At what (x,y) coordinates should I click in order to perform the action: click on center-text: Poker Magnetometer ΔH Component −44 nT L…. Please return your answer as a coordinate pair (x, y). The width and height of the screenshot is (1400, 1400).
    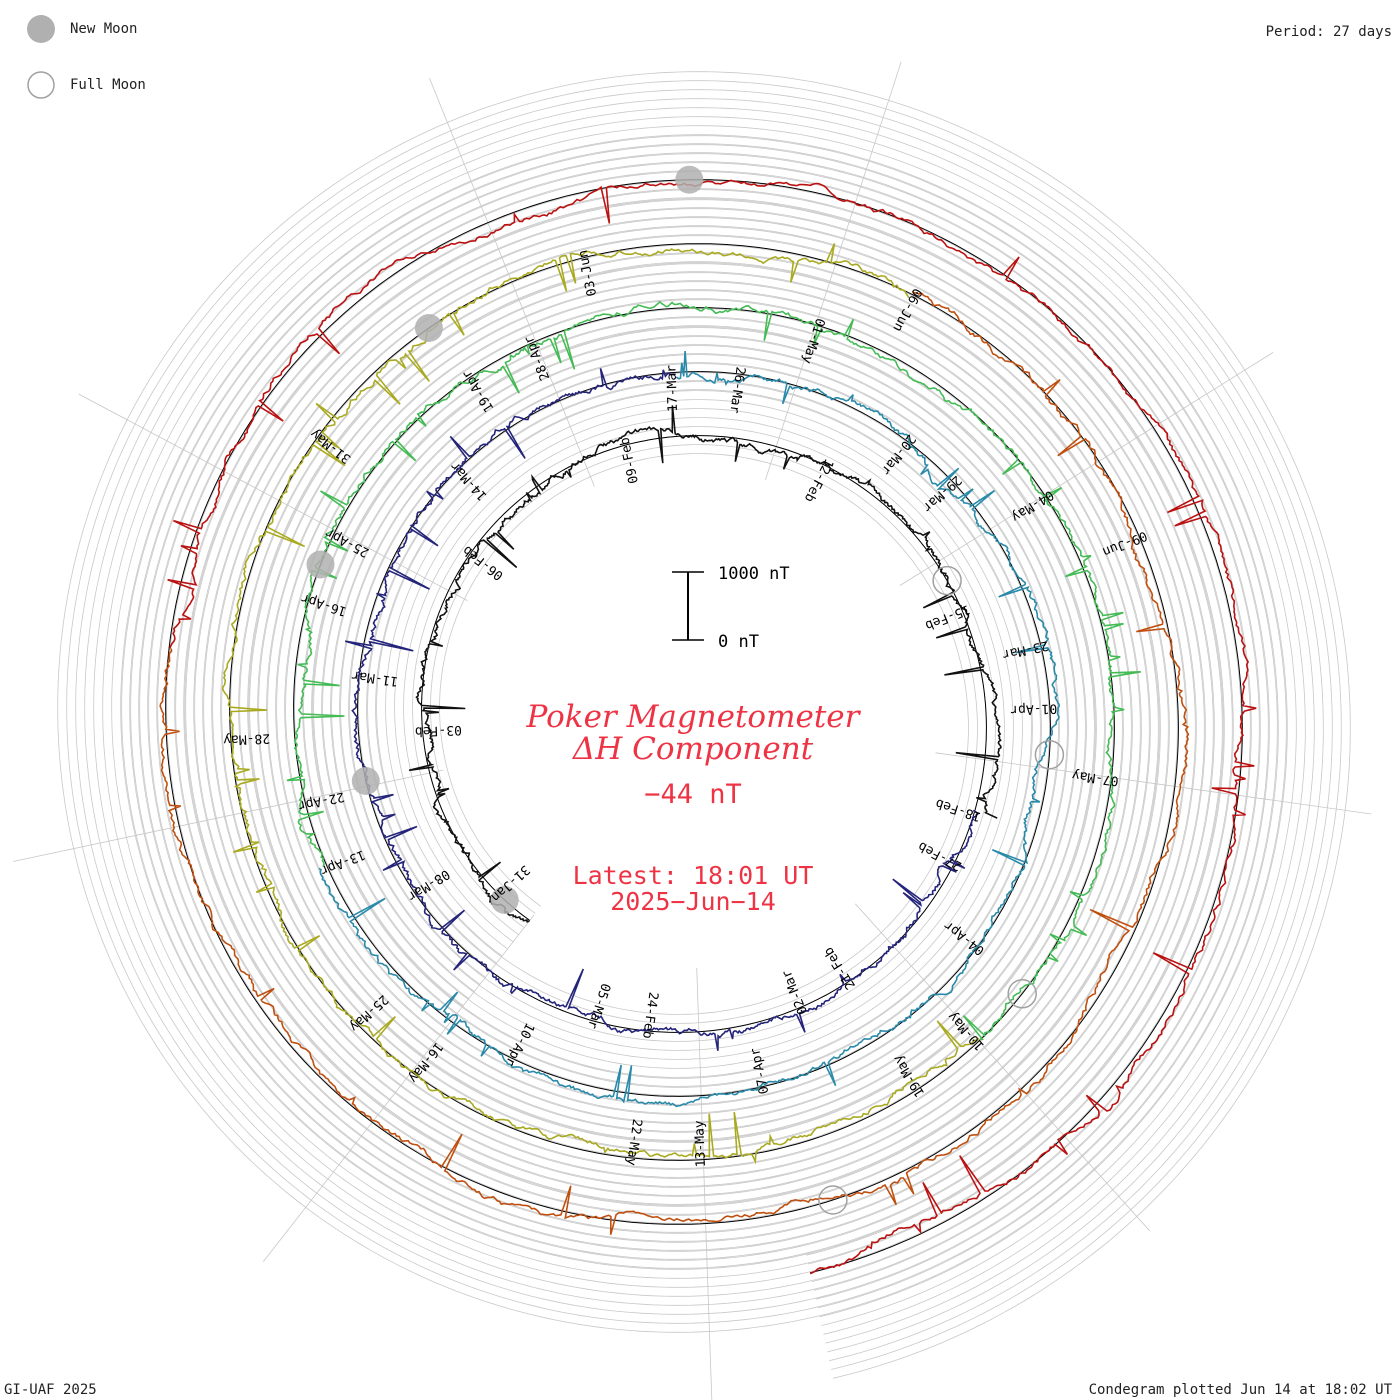
    Looking at the image, I should click on (694, 807).